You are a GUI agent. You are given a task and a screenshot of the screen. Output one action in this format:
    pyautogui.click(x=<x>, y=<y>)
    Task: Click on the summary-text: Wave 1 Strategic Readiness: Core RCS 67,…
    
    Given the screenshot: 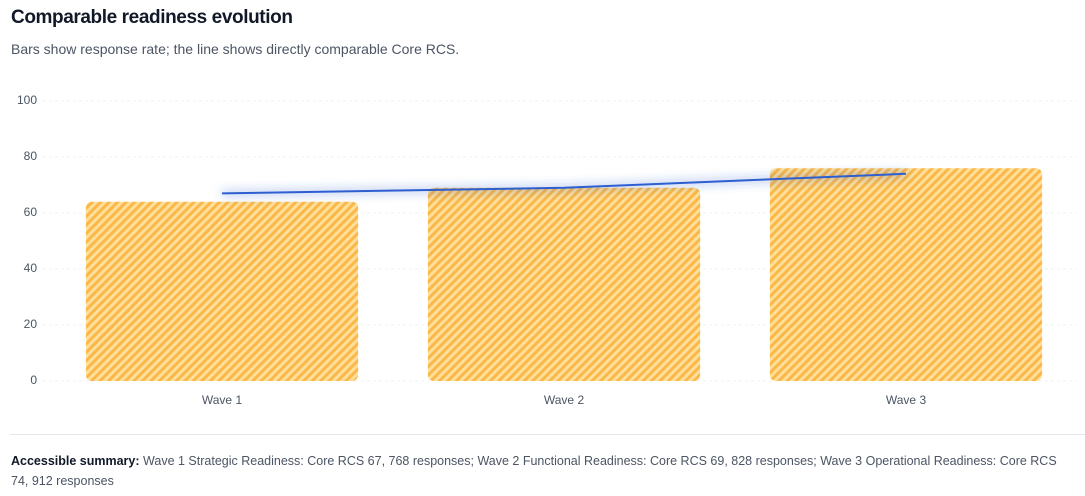 What is the action you would take?
    pyautogui.click(x=534, y=471)
    